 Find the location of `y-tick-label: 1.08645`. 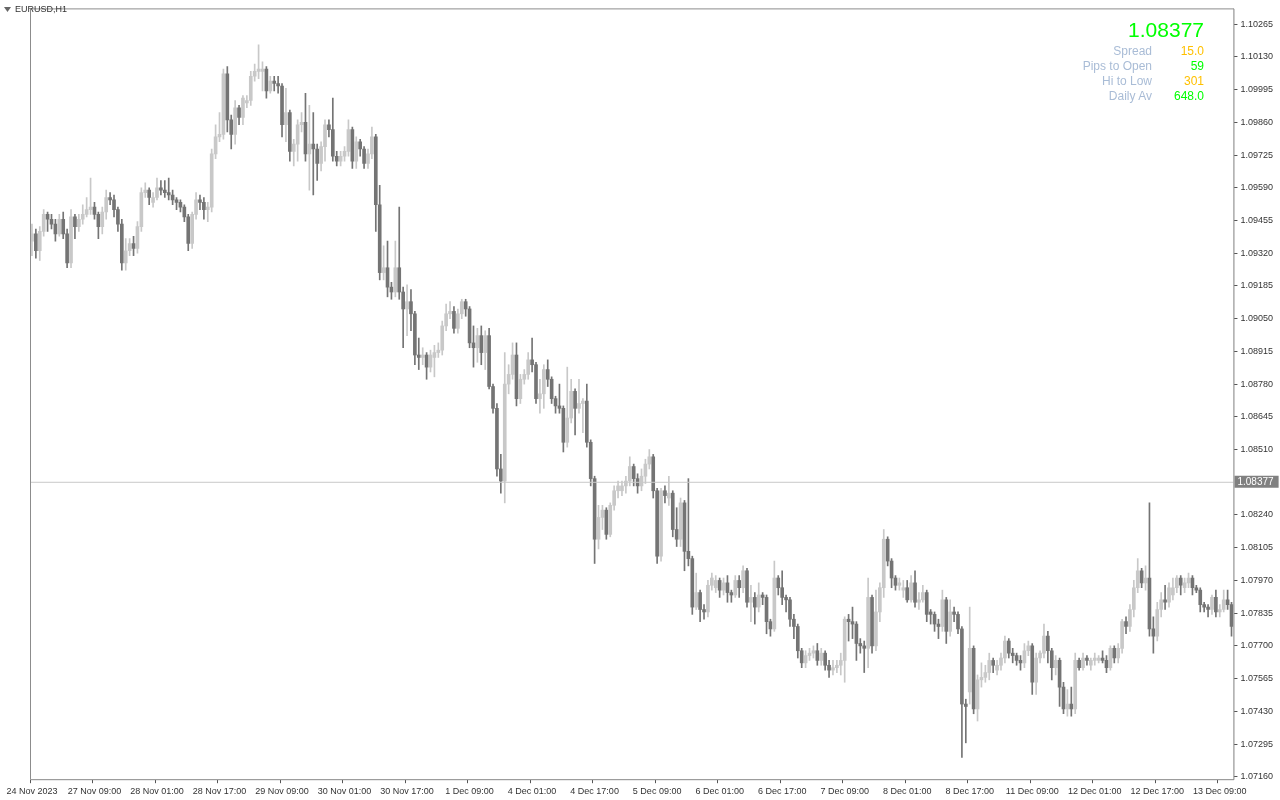

y-tick-label: 1.08645 is located at coordinates (1257, 416).